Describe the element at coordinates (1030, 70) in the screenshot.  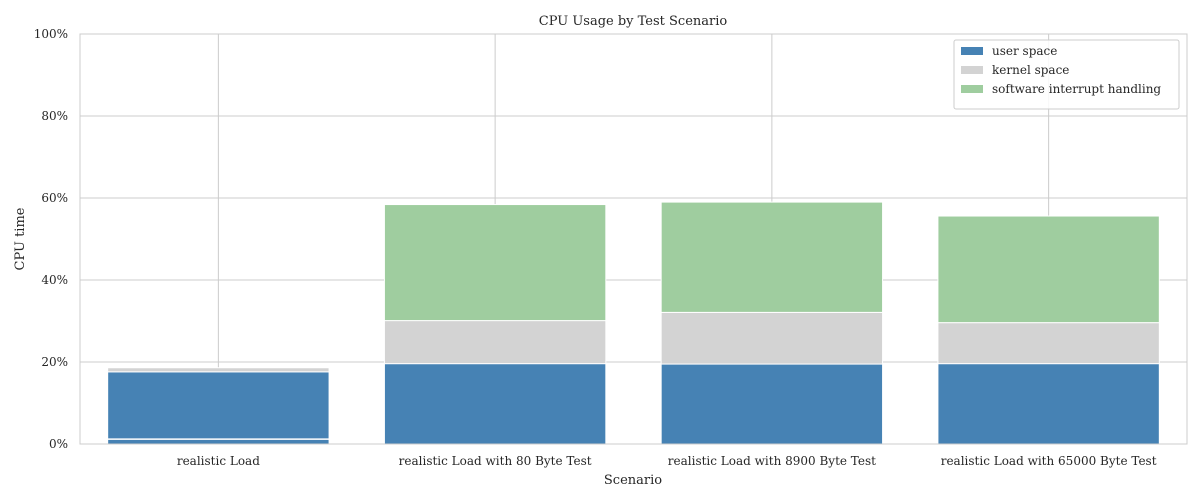
I see `legend-label: kernel space` at that location.